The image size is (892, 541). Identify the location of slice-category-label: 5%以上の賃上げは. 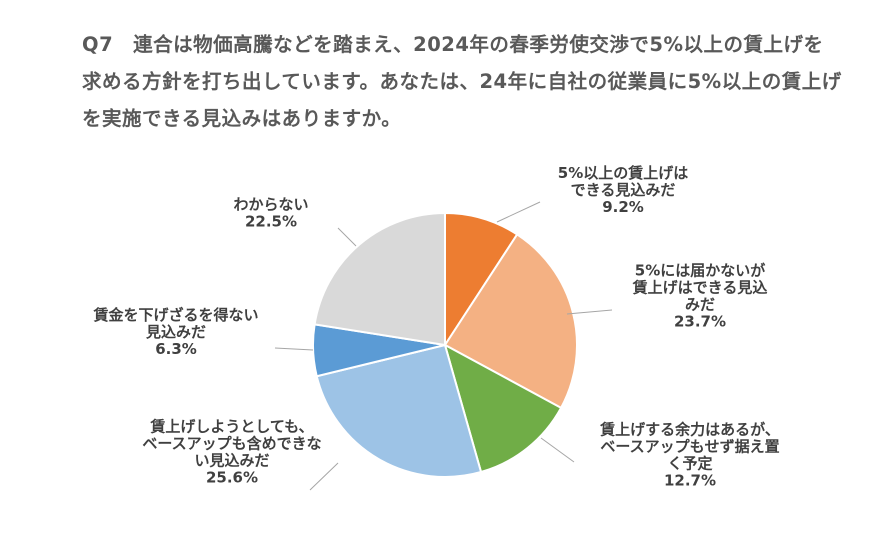
(623, 173).